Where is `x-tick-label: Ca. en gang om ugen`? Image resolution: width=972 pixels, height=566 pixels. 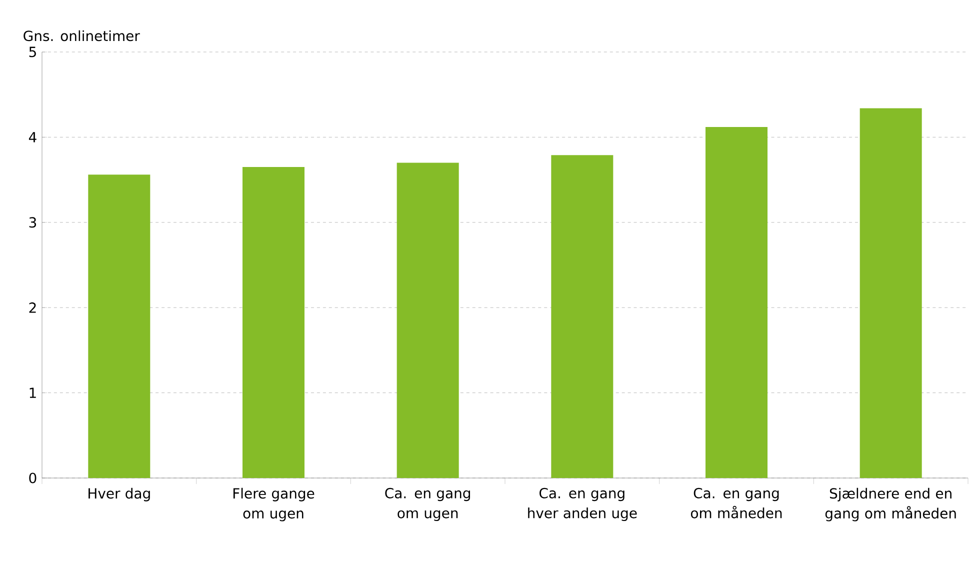
x-tick-label: Ca. en gang om ugen is located at coordinates (427, 505).